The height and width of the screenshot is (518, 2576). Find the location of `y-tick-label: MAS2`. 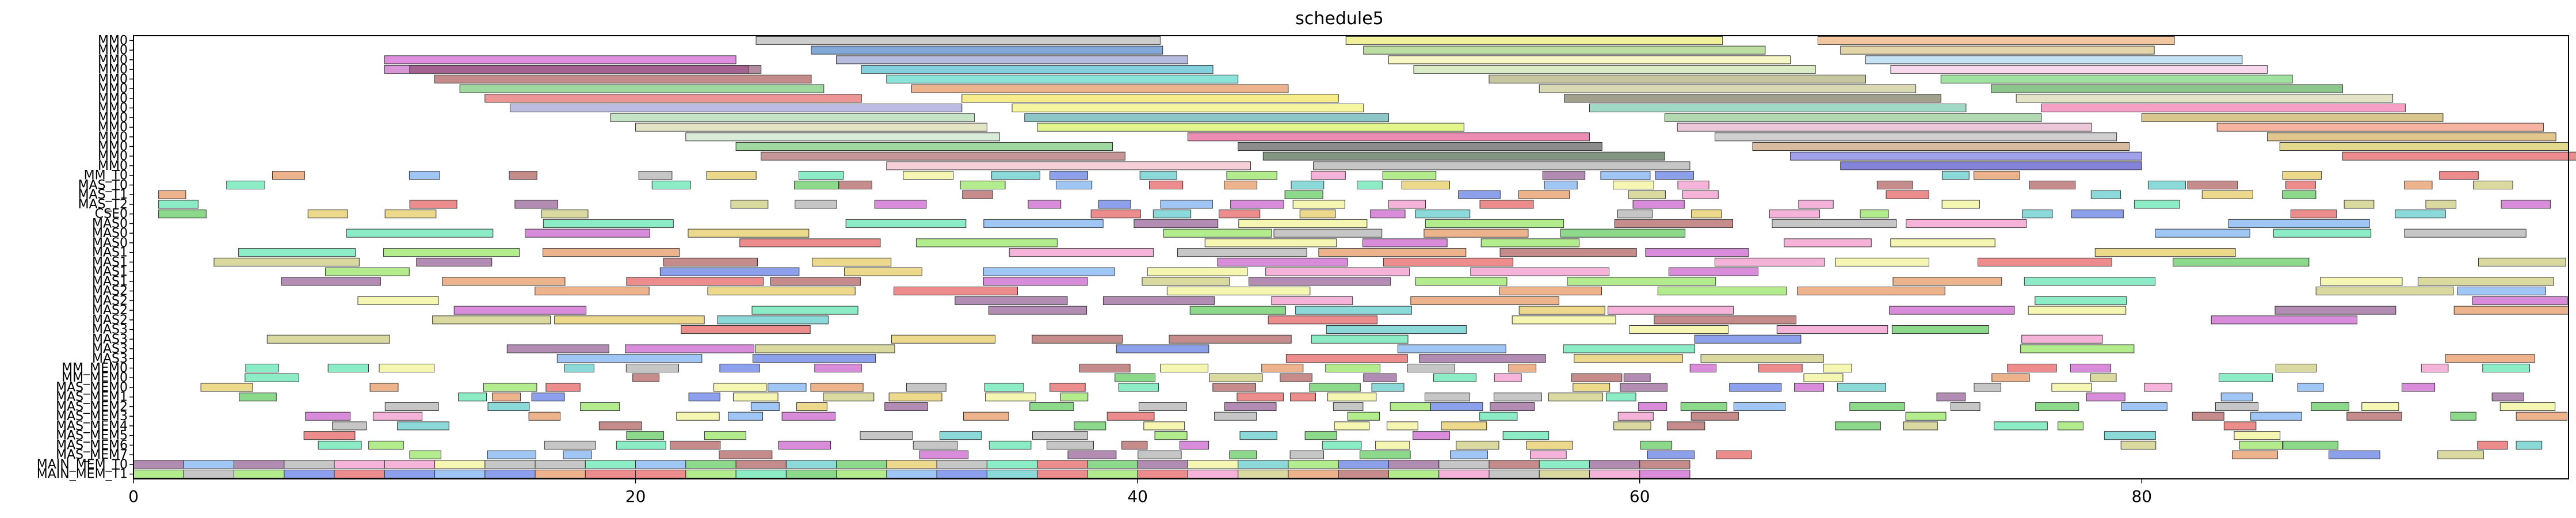

y-tick-label: MAS2 is located at coordinates (110, 301).